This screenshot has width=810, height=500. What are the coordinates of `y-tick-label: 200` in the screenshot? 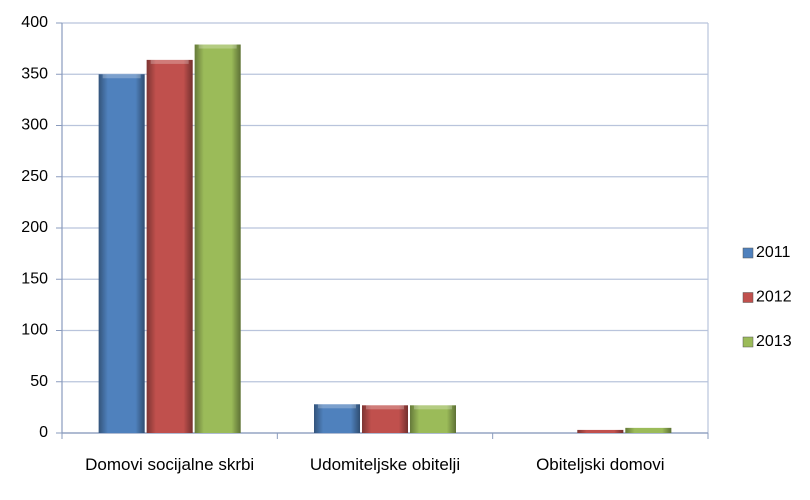 It's located at (34, 227).